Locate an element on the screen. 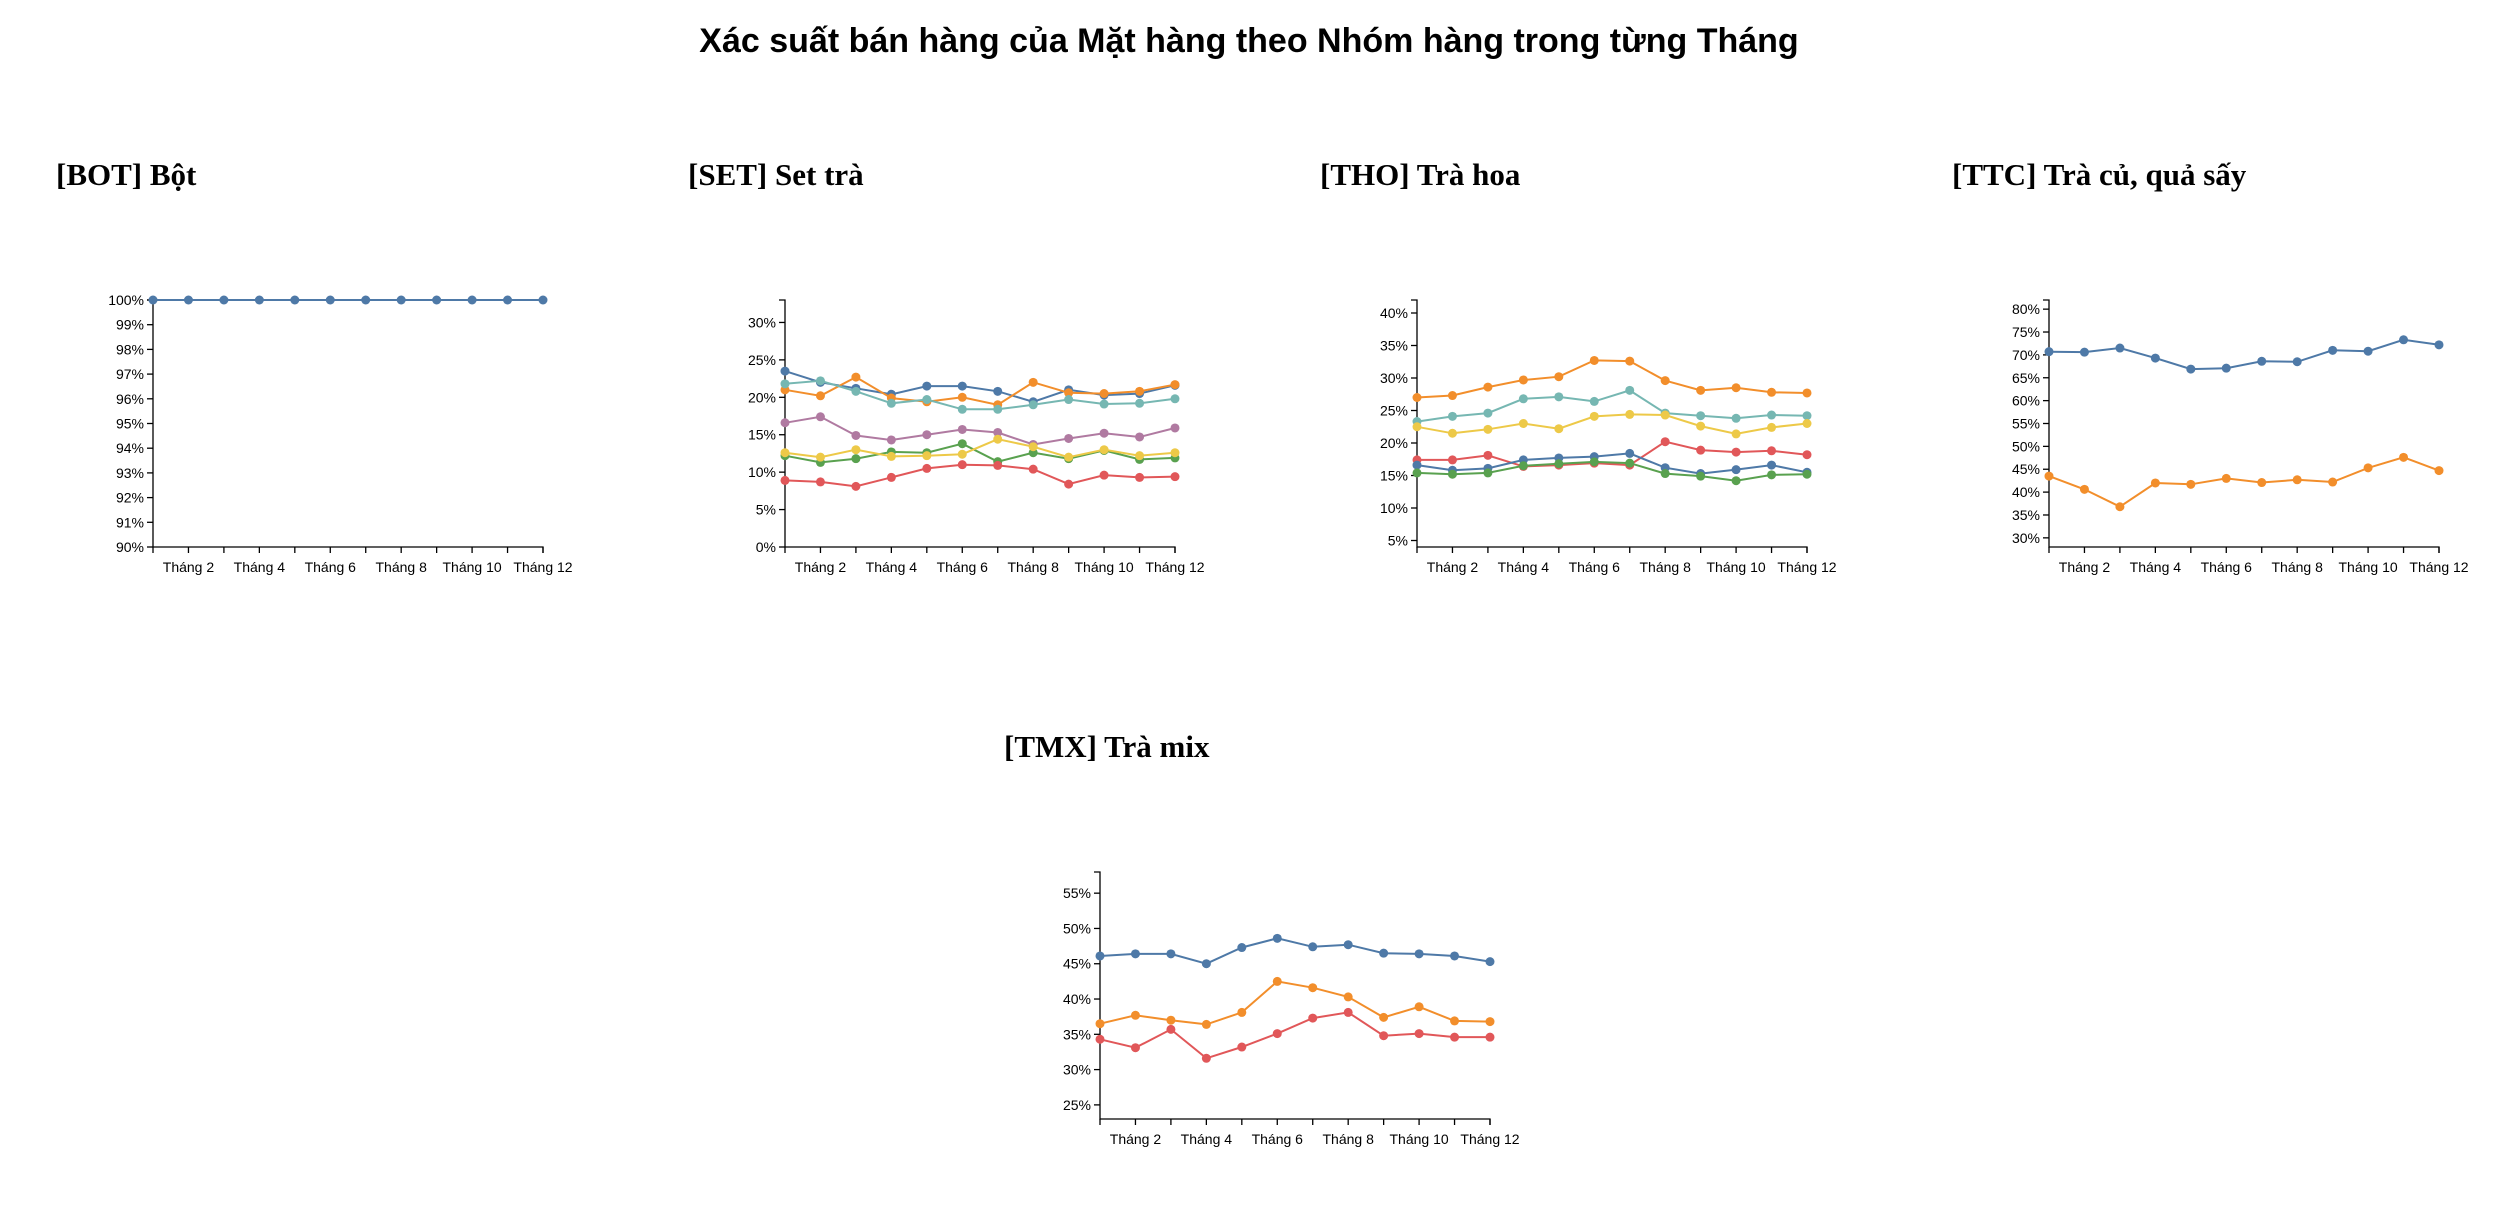 The image size is (2498, 1210). y-tick-label: 100% is located at coordinates (126, 300).